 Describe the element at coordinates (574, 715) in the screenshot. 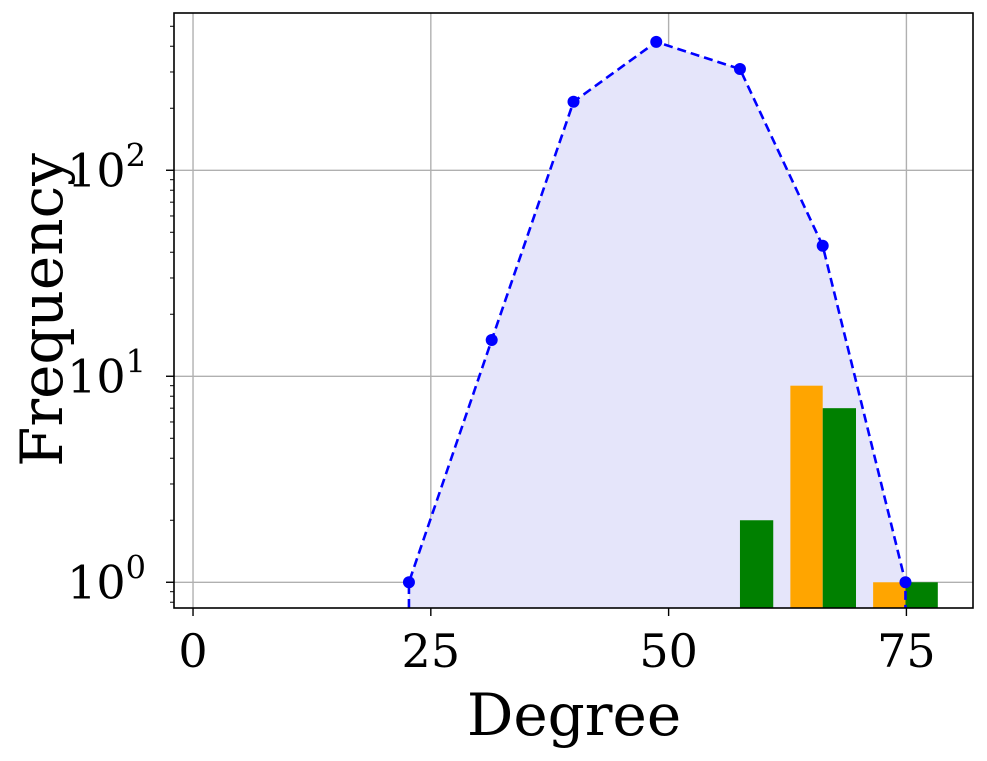

I see `x-axis-label: Degree` at that location.